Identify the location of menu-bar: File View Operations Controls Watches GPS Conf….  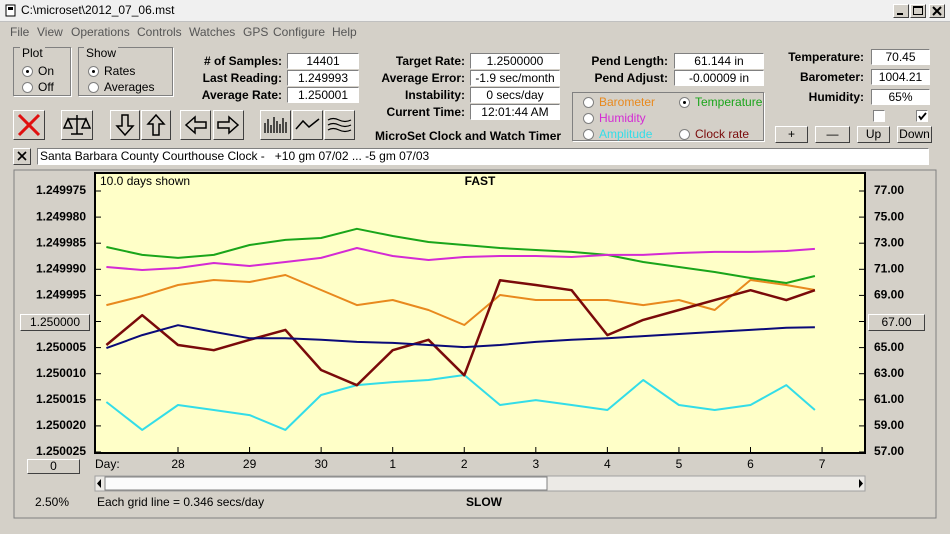
(475, 31).